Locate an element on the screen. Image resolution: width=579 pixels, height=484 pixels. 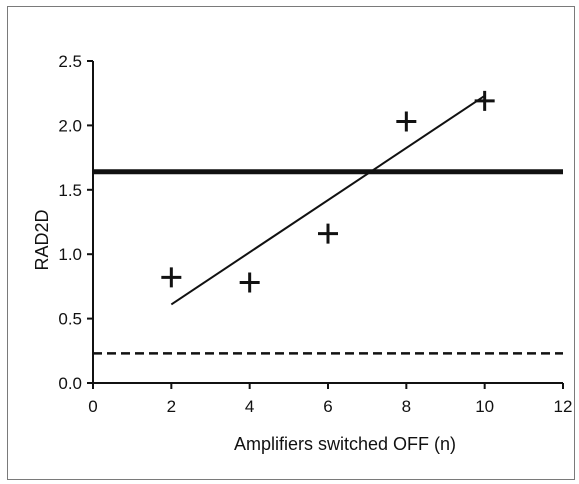
y-tick-label: 1.0 is located at coordinates (70, 254).